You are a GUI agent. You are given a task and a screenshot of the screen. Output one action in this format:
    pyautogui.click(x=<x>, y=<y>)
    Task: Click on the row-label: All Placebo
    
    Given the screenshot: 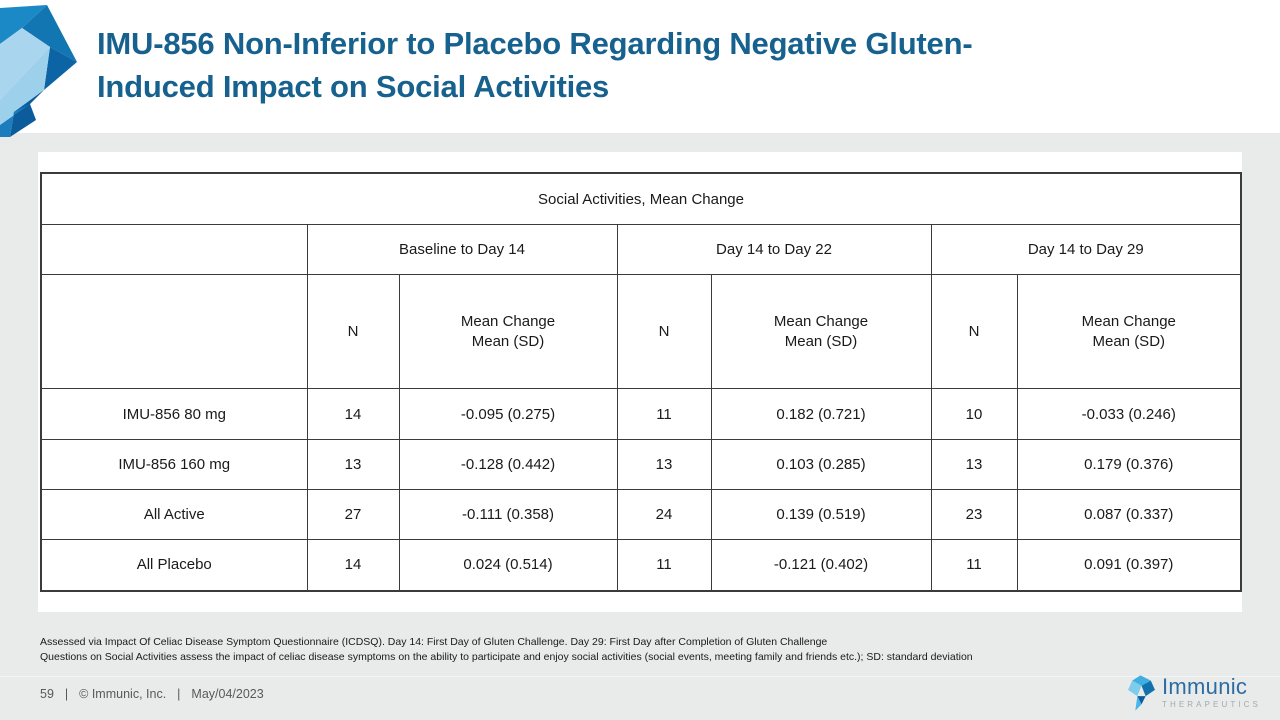 What is the action you would take?
    pyautogui.click(x=174, y=565)
    